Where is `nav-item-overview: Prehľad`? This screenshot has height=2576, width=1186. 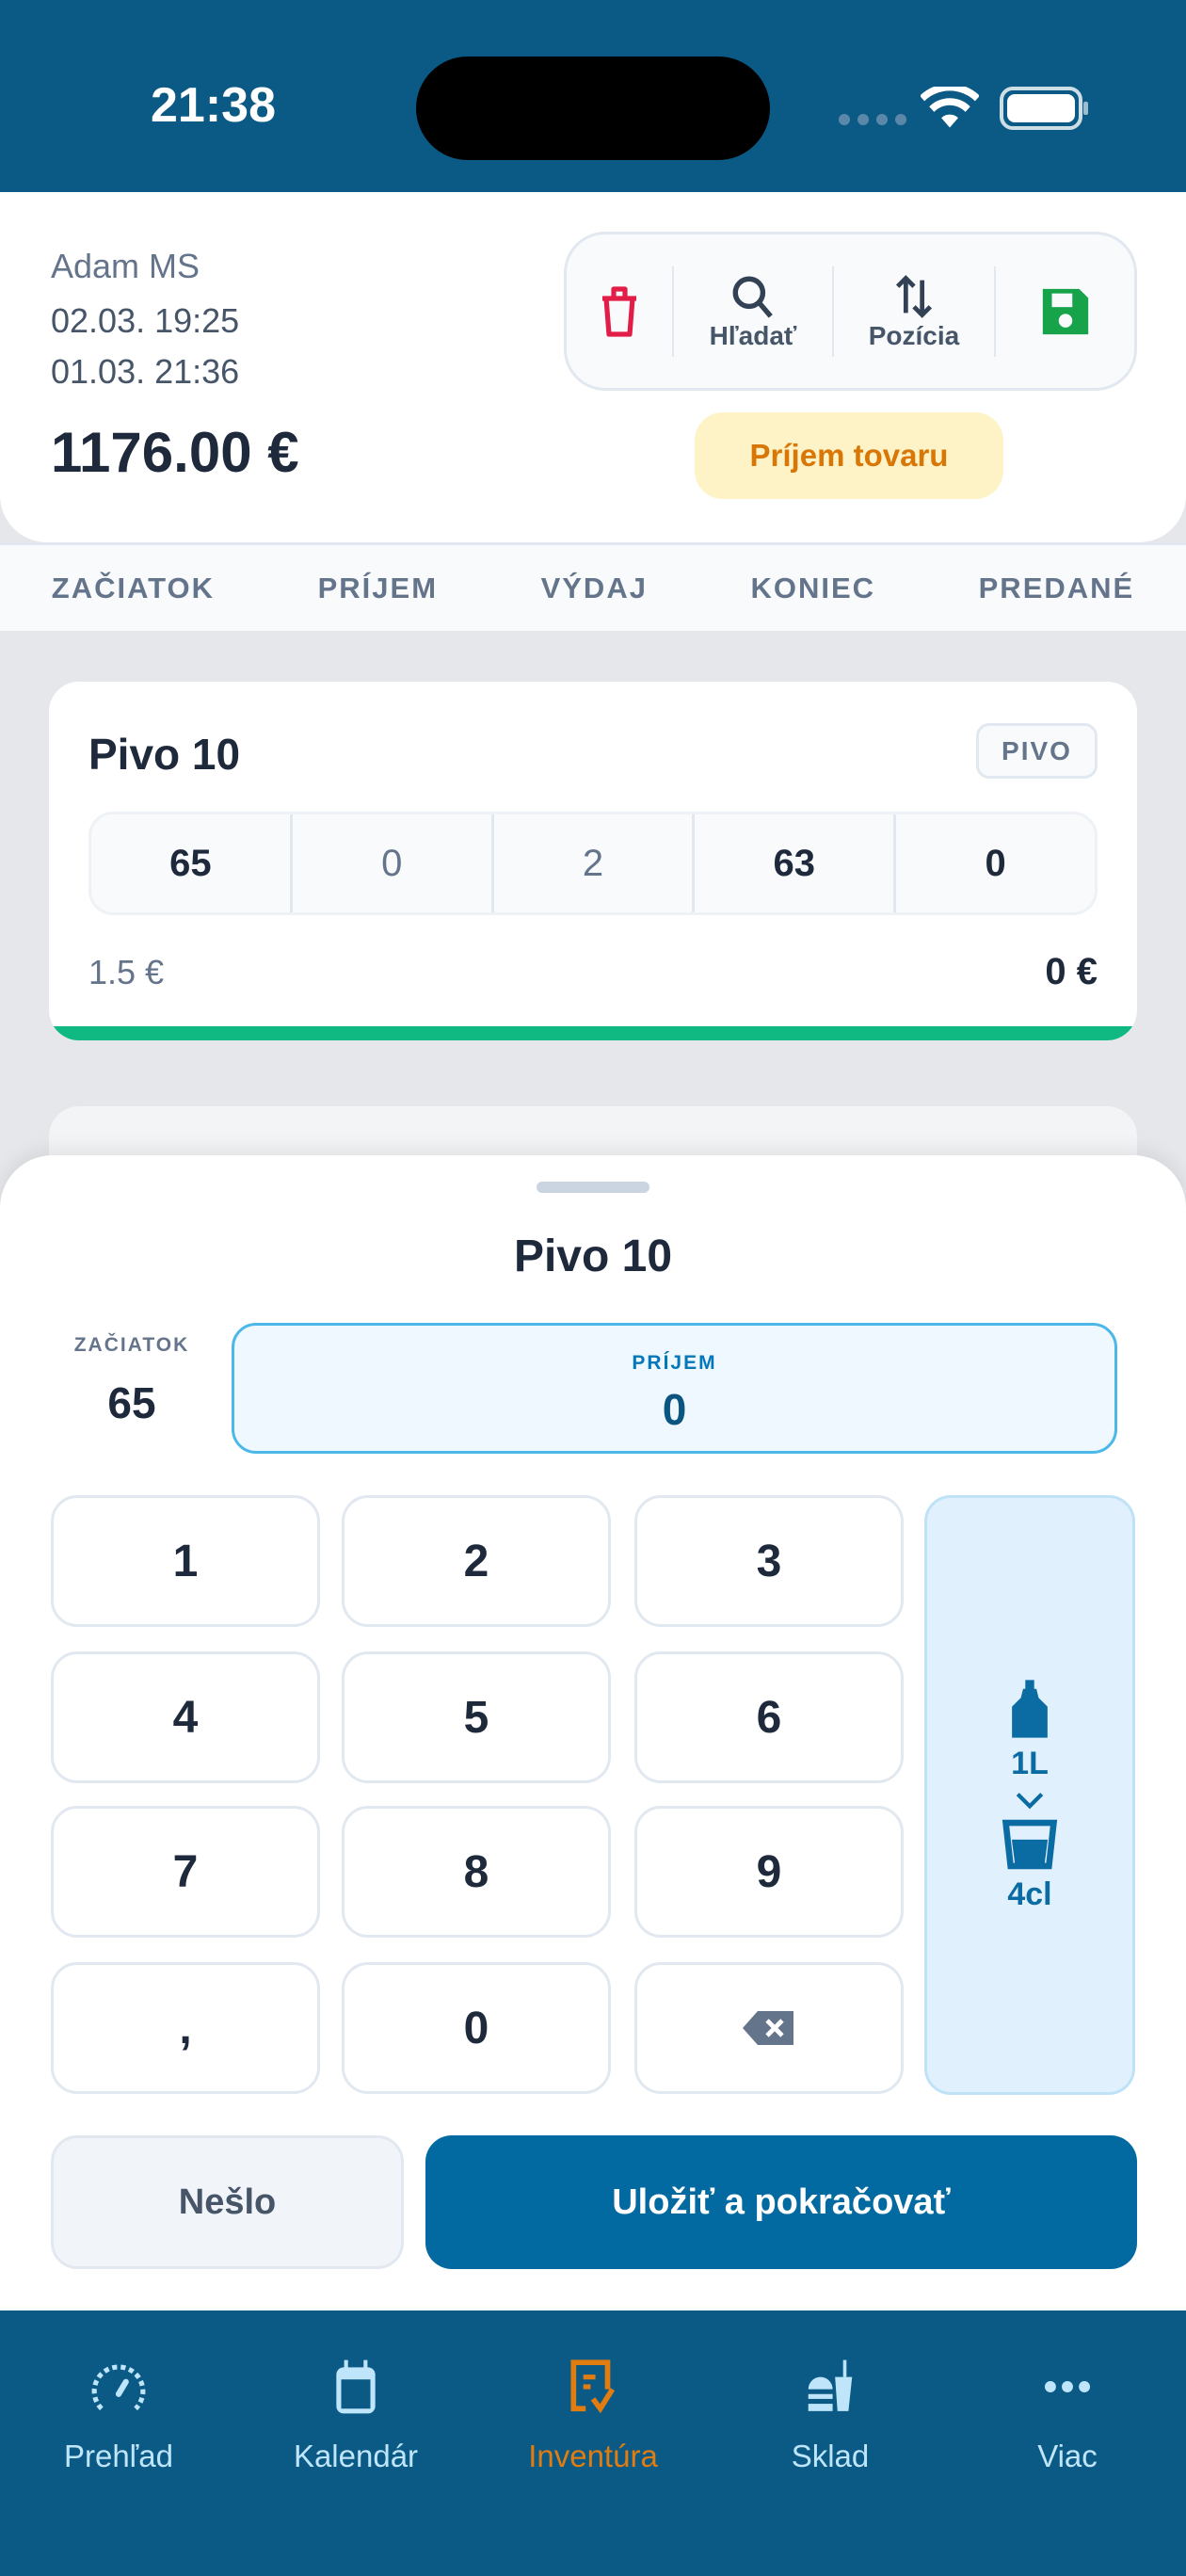 nav-item-overview: Prehľad is located at coordinates (118, 2443).